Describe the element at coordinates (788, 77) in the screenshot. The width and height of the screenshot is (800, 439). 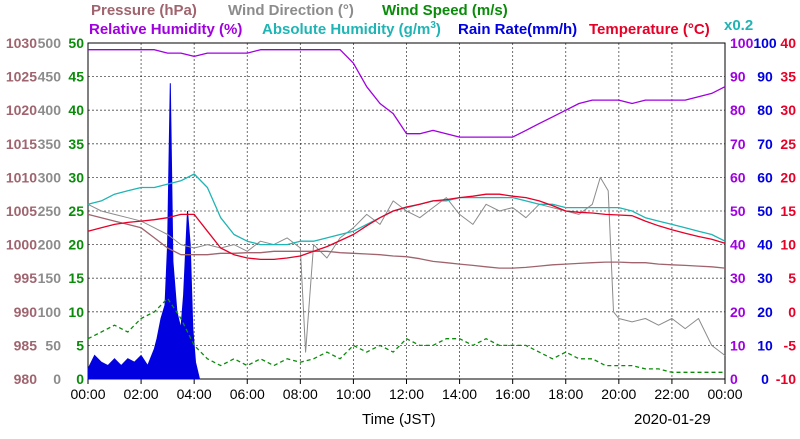
I see `tick-temperature: 35` at that location.